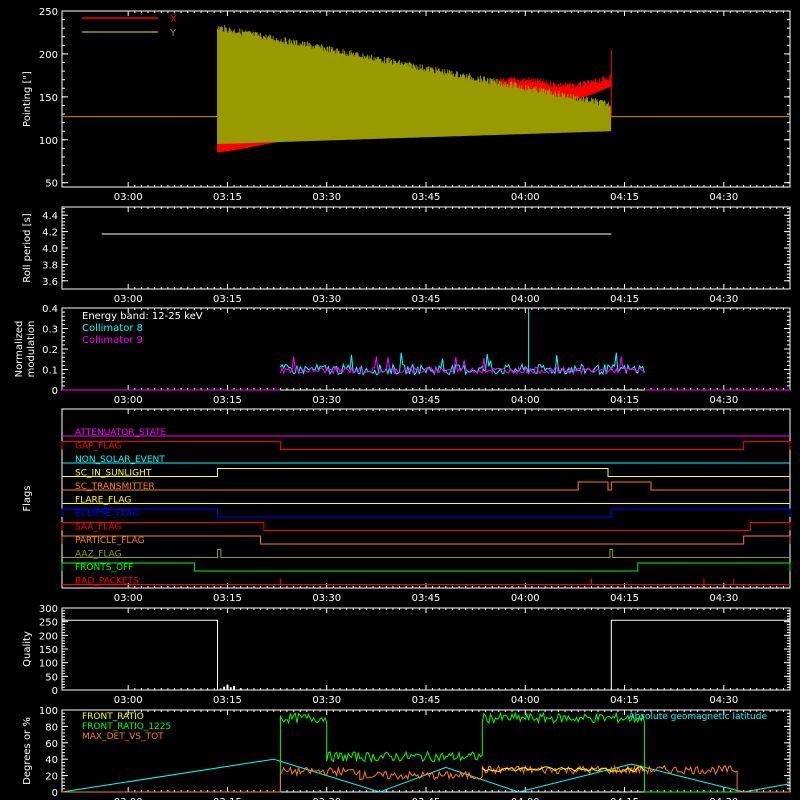  I want to click on geomagnetic-latitude-line, so click(426, 775).